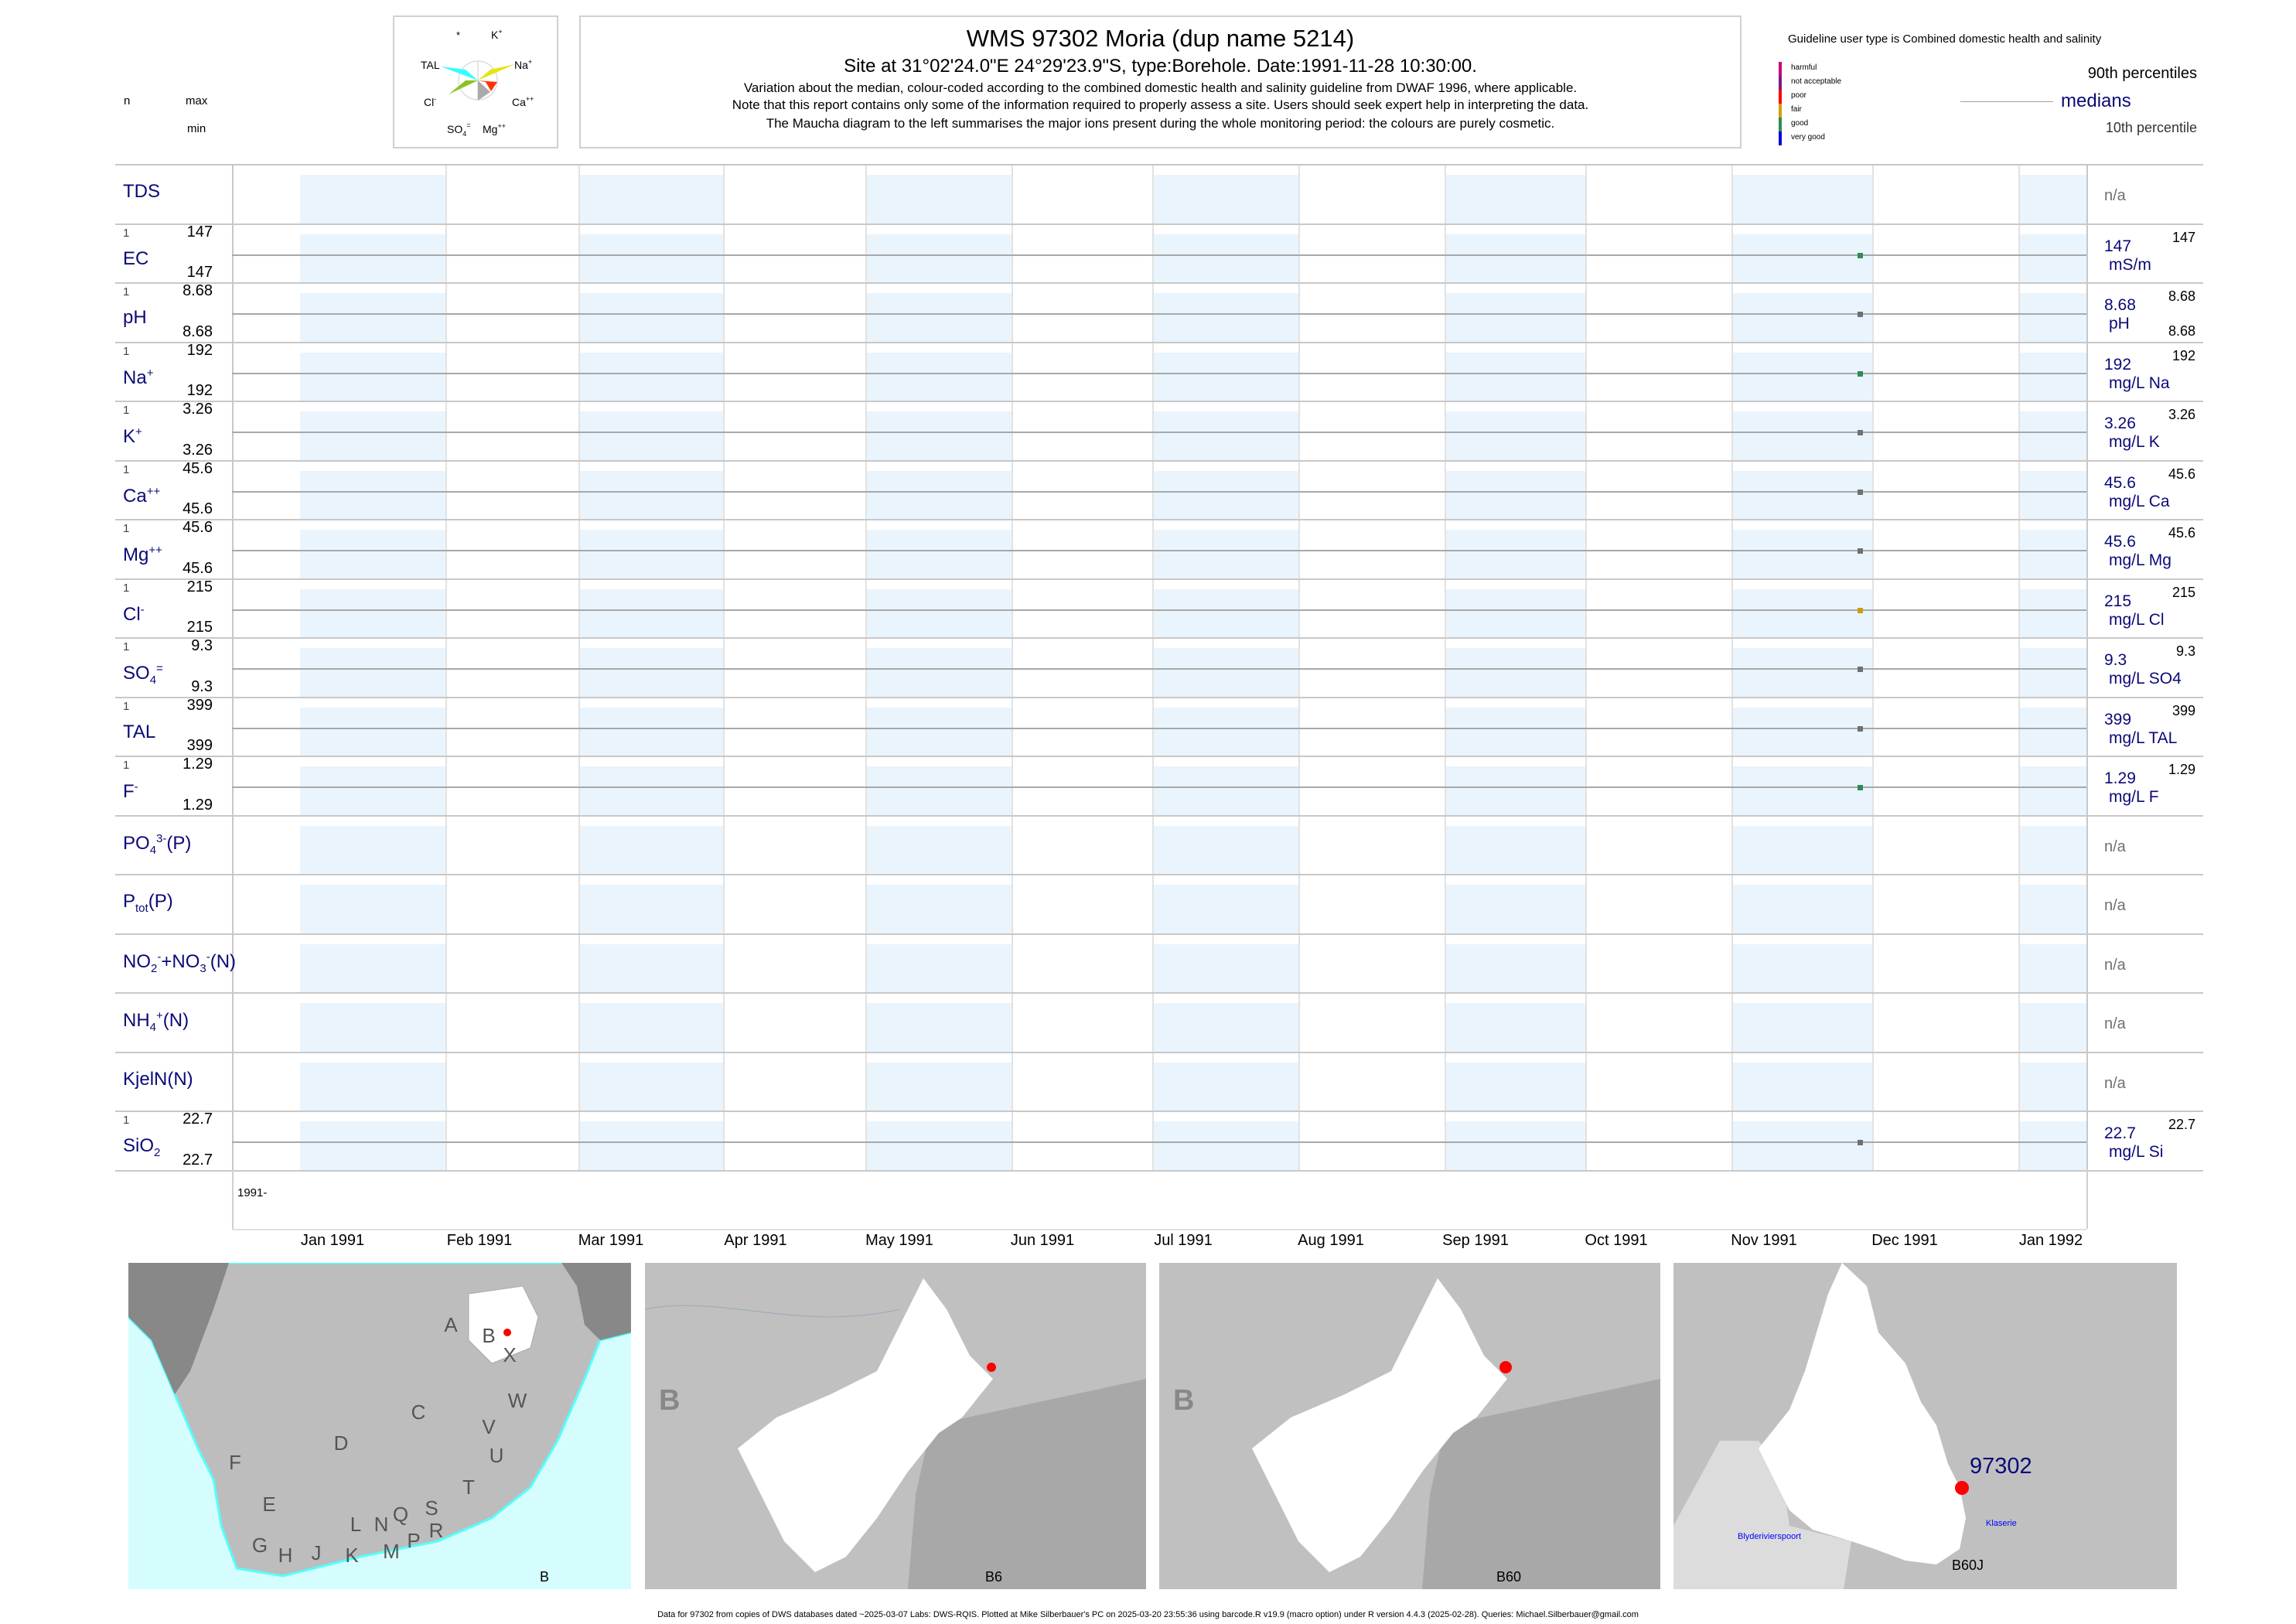  Describe the element at coordinates (1159, 432) in the screenshot. I see `chart-row-4: K+ 1 3.26 3.26 3.26 mg/L K 3.26` at that location.